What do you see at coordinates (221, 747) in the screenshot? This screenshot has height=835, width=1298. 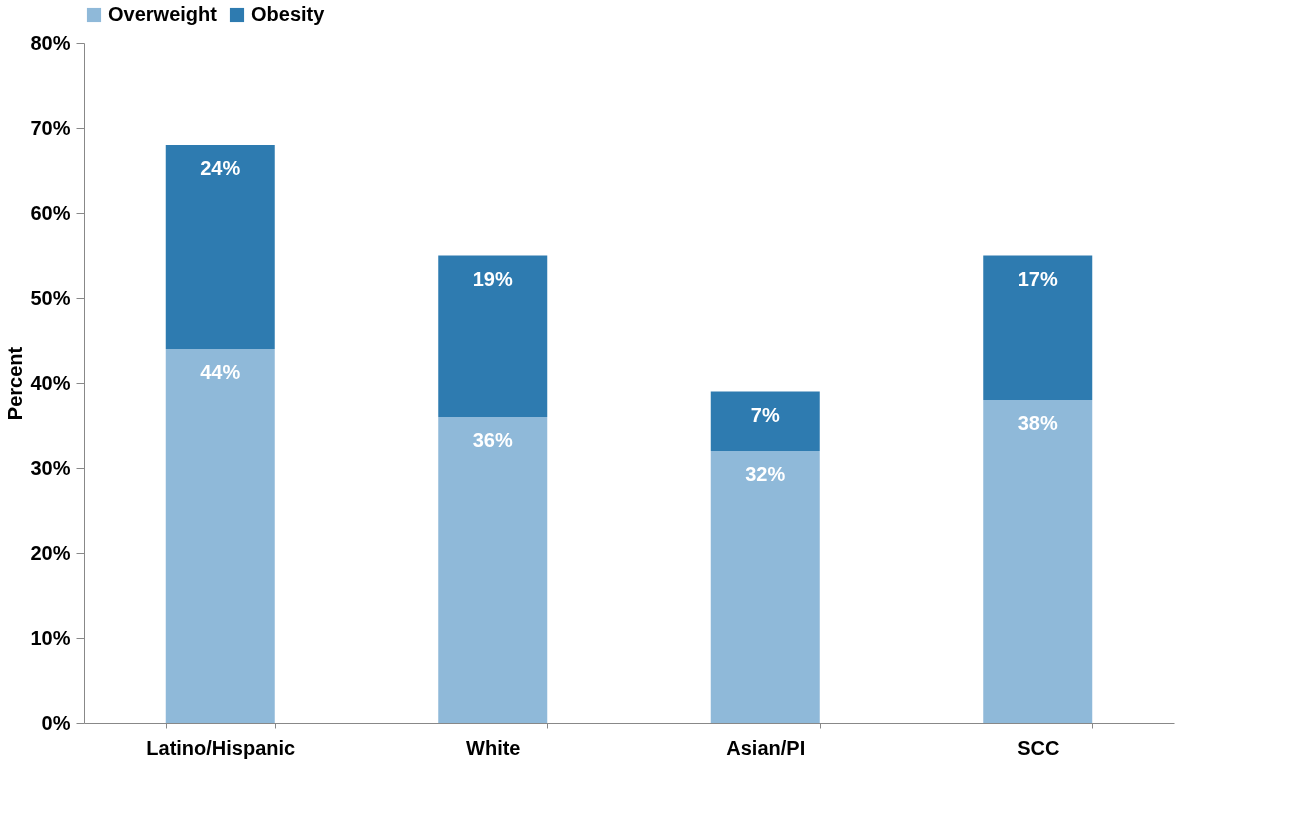 I see `x-tick-label: Latino/Hispanic` at bounding box center [221, 747].